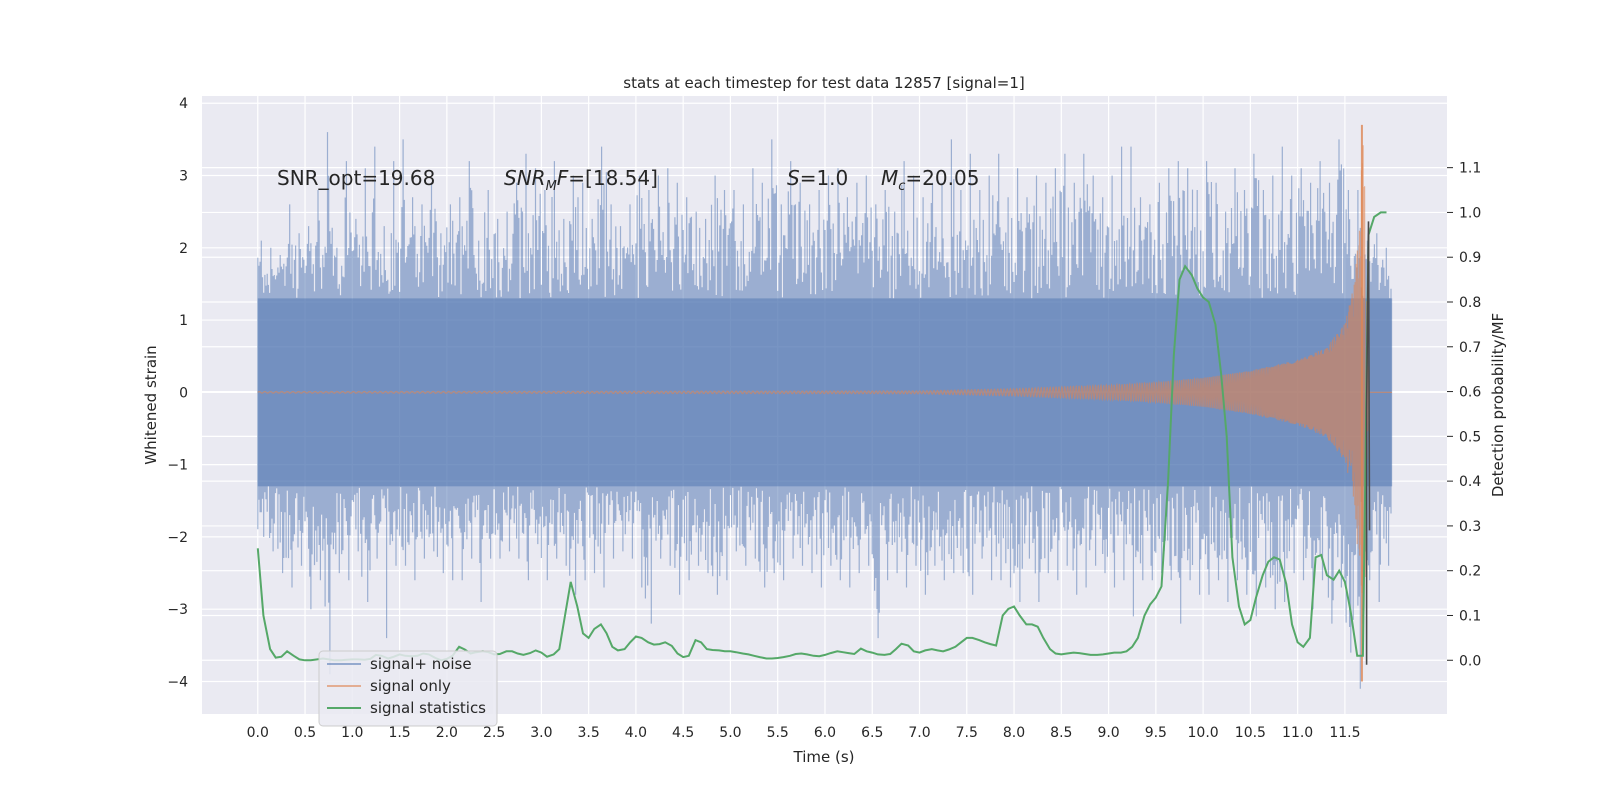  What do you see at coordinates (1470, 303) in the screenshot?
I see `right-y-tick-label: 0.8` at bounding box center [1470, 303].